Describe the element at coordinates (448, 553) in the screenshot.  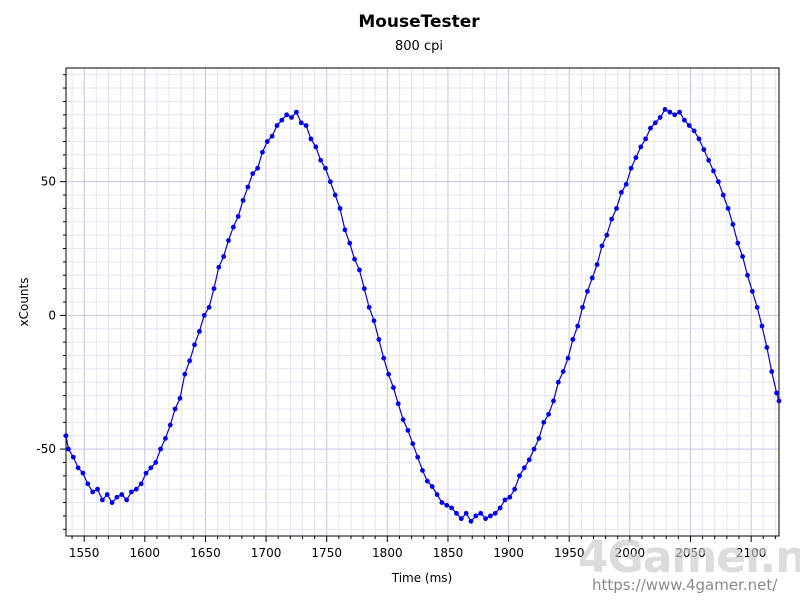
I see `x-tick-label: 1850` at that location.